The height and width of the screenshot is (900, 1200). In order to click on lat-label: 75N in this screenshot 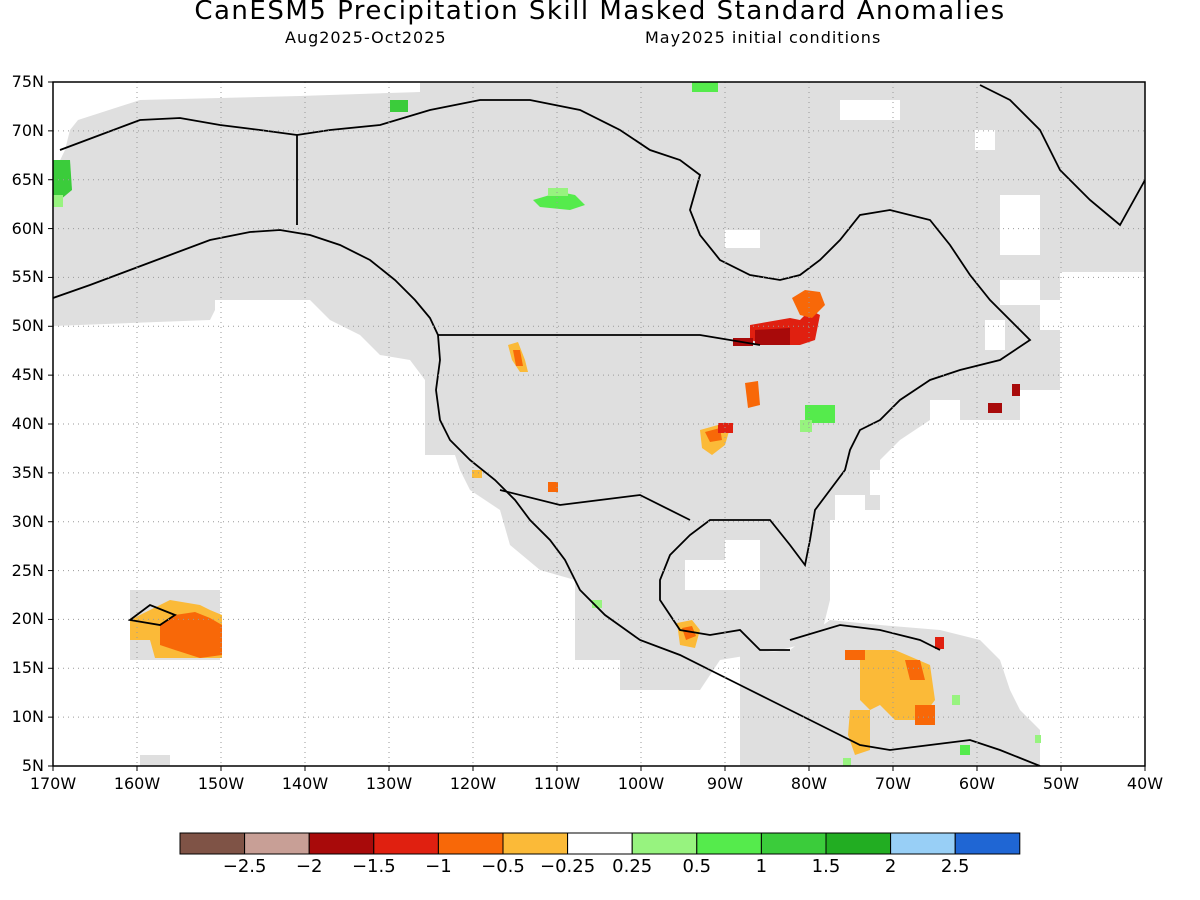, I will do `click(27, 81)`.